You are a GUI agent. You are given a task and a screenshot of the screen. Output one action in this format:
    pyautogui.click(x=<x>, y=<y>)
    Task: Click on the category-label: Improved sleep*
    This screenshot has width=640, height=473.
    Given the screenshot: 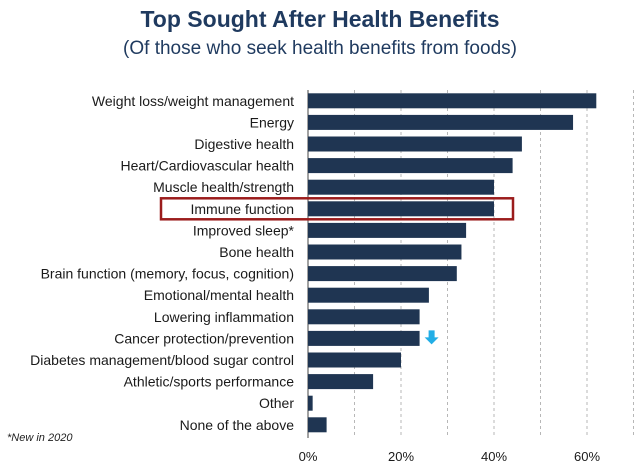 What is the action you would take?
    pyautogui.click(x=244, y=230)
    